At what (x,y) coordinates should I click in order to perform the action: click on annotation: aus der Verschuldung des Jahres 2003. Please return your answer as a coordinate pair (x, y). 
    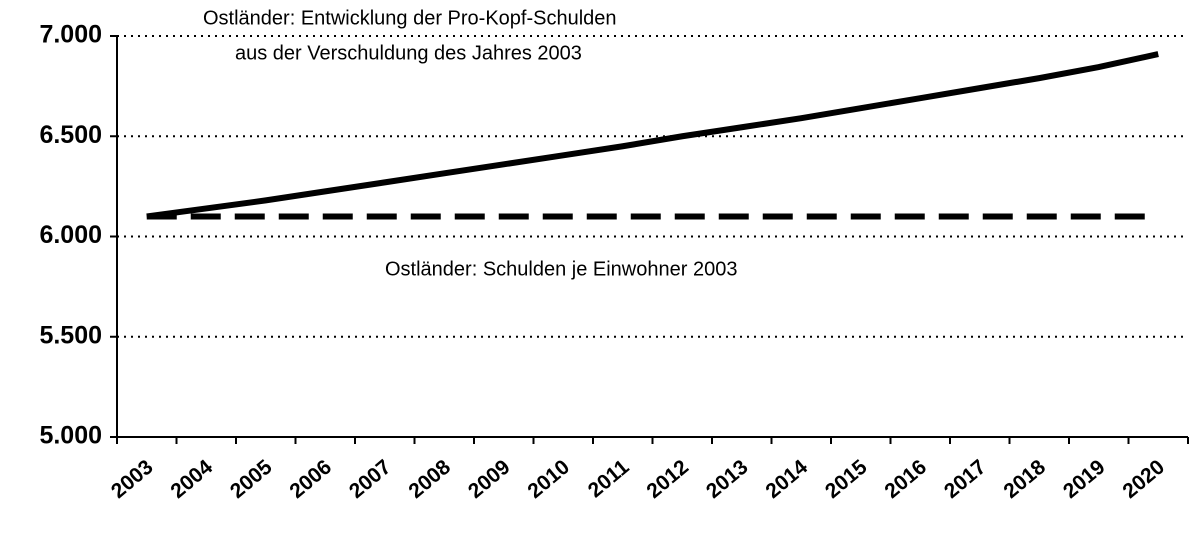
    Looking at the image, I should click on (408, 53).